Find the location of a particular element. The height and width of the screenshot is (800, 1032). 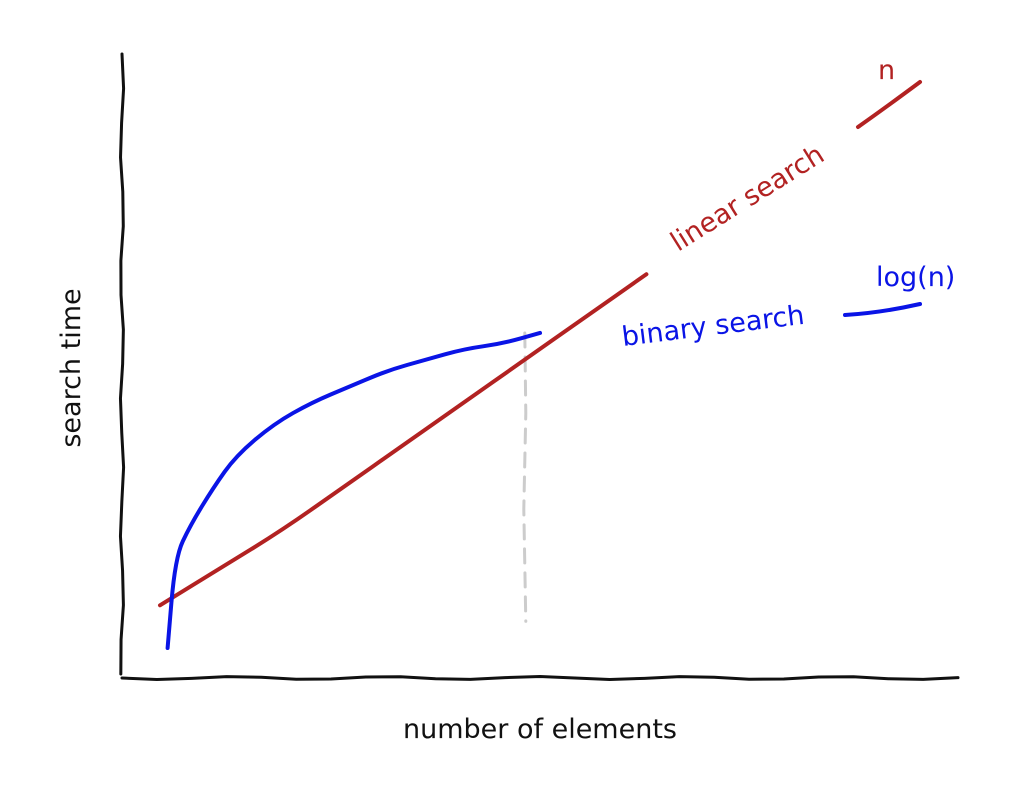

crossover-marker-layer is located at coordinates (525, 477).